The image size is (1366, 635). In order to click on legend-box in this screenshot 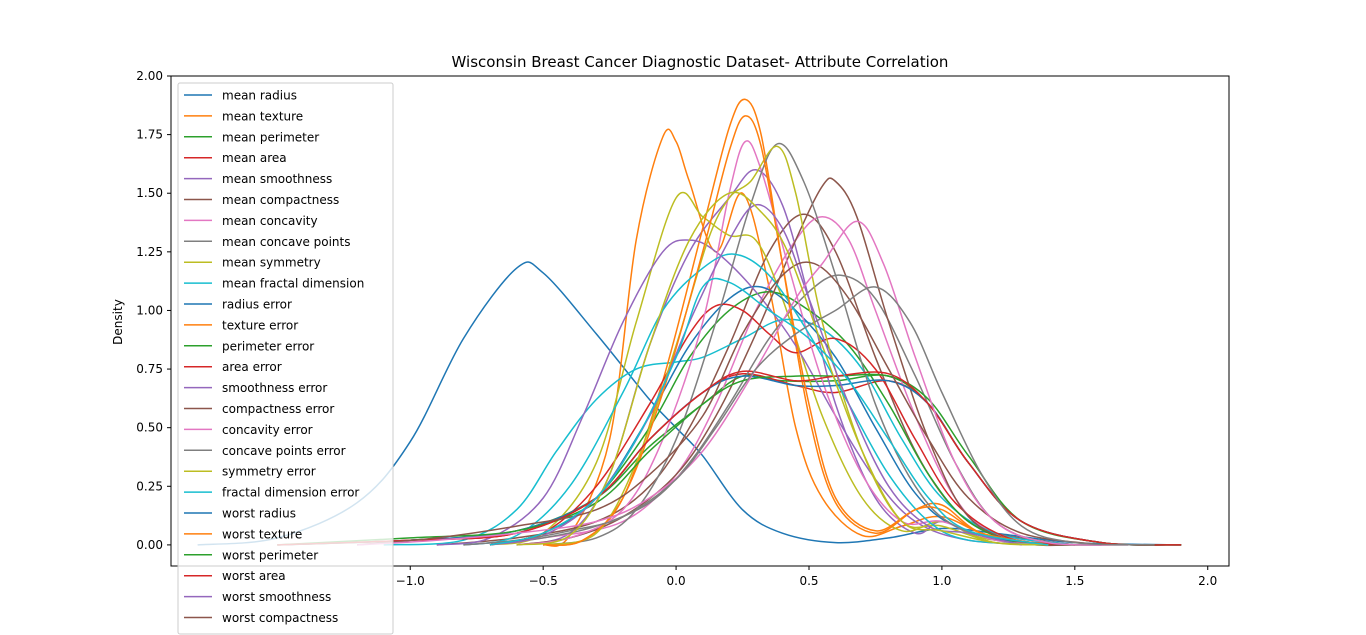, I will do `click(285, 358)`.